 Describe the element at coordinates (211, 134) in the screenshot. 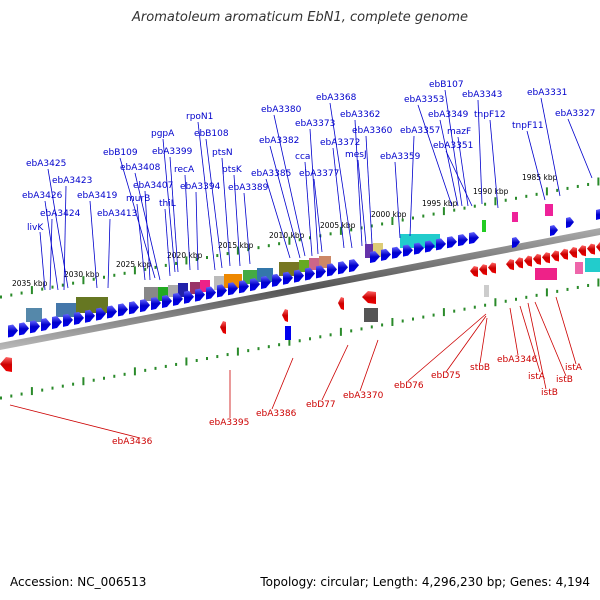

I see `gene-label: ebB108` at that location.